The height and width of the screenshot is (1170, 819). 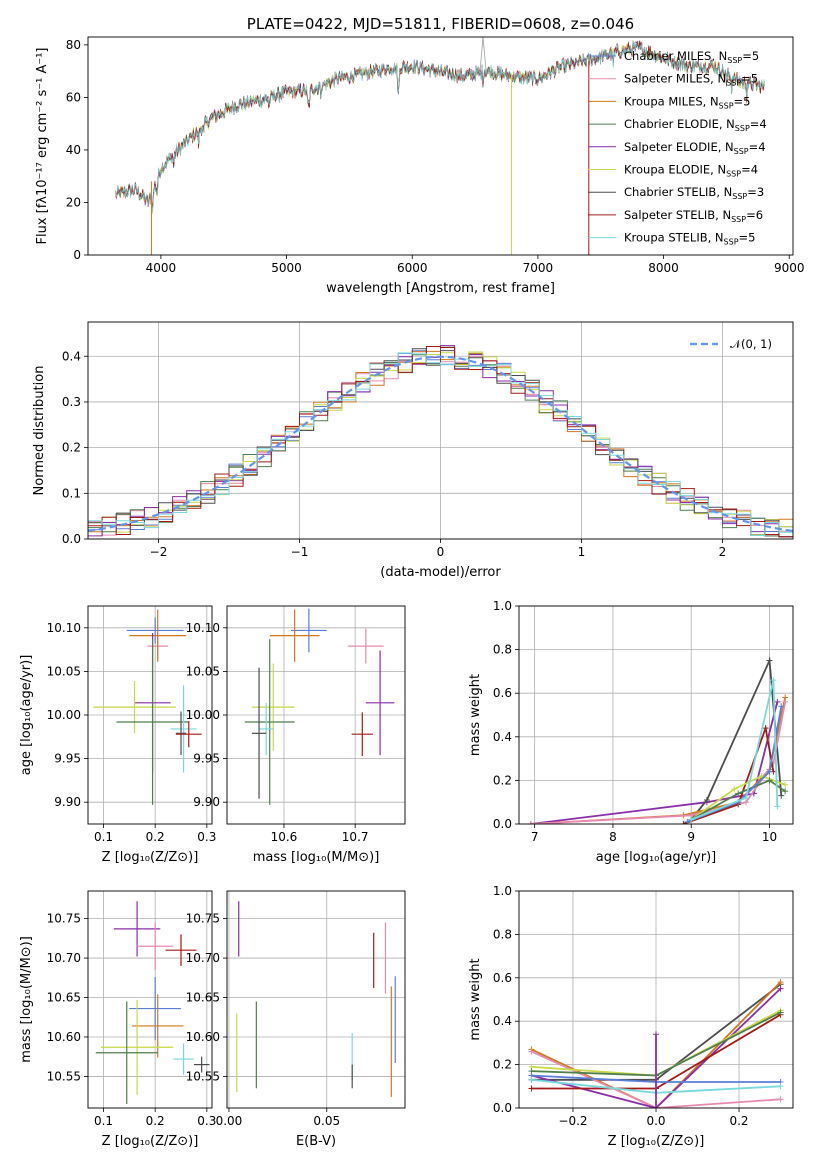 What do you see at coordinates (502, 606) in the screenshot?
I see `y-tick-label: 1.0` at bounding box center [502, 606].